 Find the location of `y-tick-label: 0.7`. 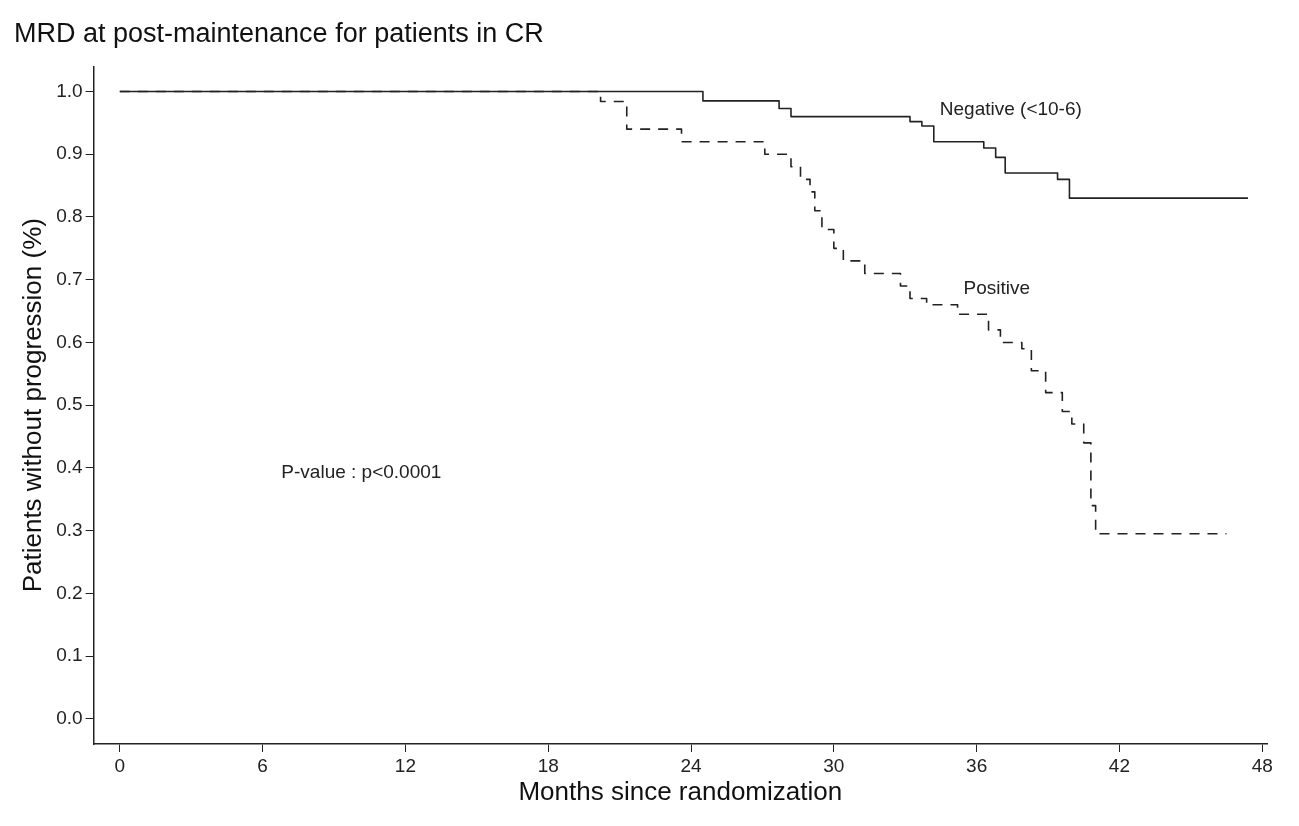

y-tick-label: 0.7 is located at coordinates (69, 278).